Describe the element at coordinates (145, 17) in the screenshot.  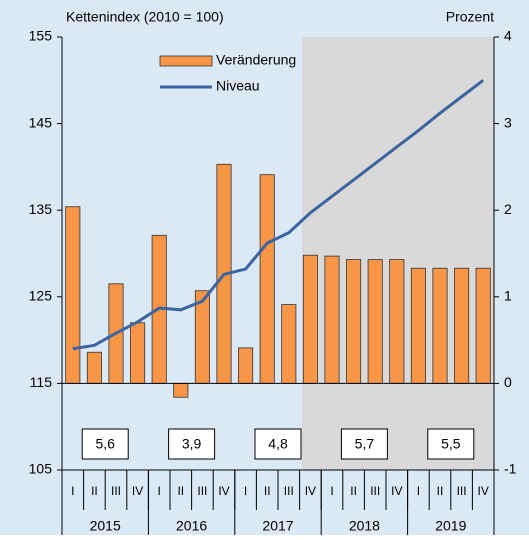
I see `y-axis-title: Kettenindex (2010 = 100)` at that location.